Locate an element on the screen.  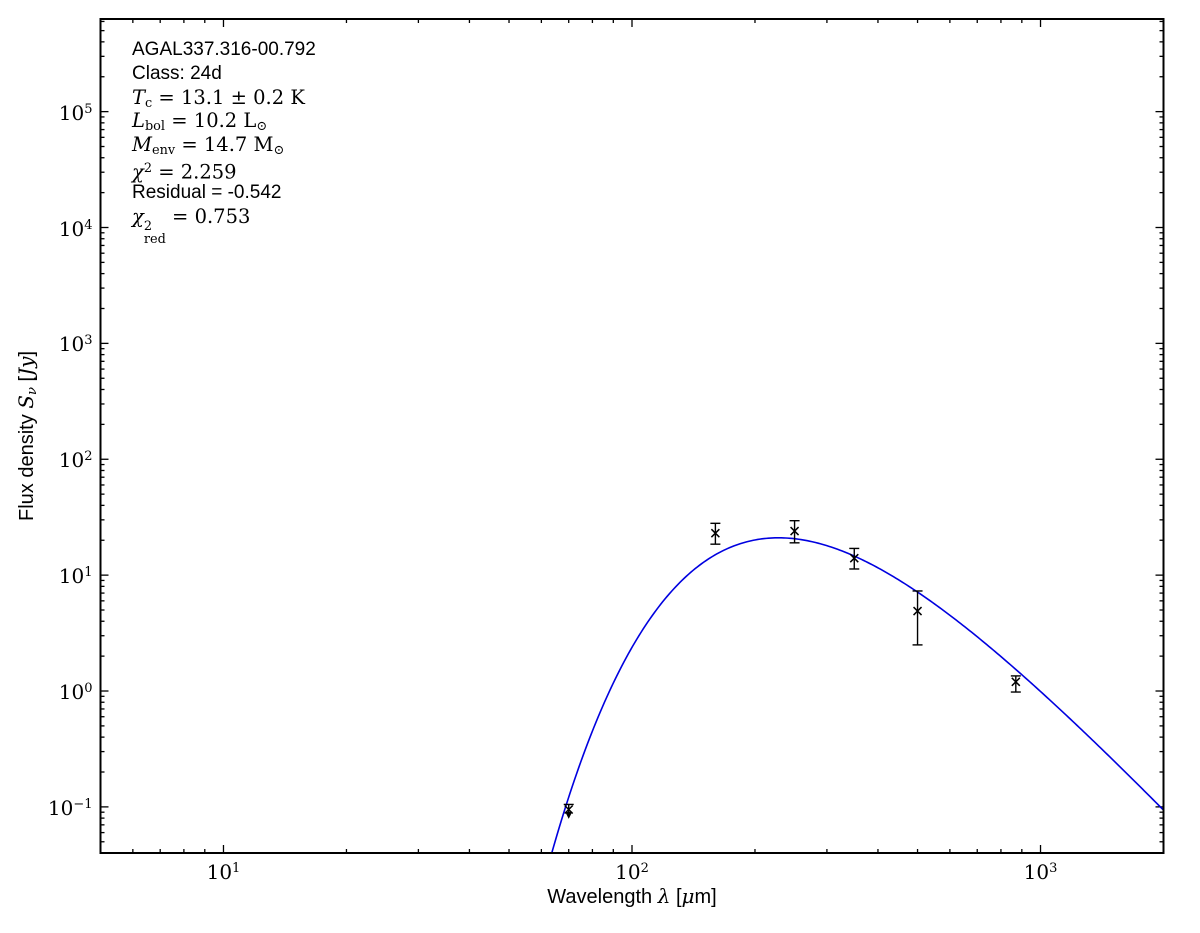
text-segment: L is located at coordinates (138, 121).